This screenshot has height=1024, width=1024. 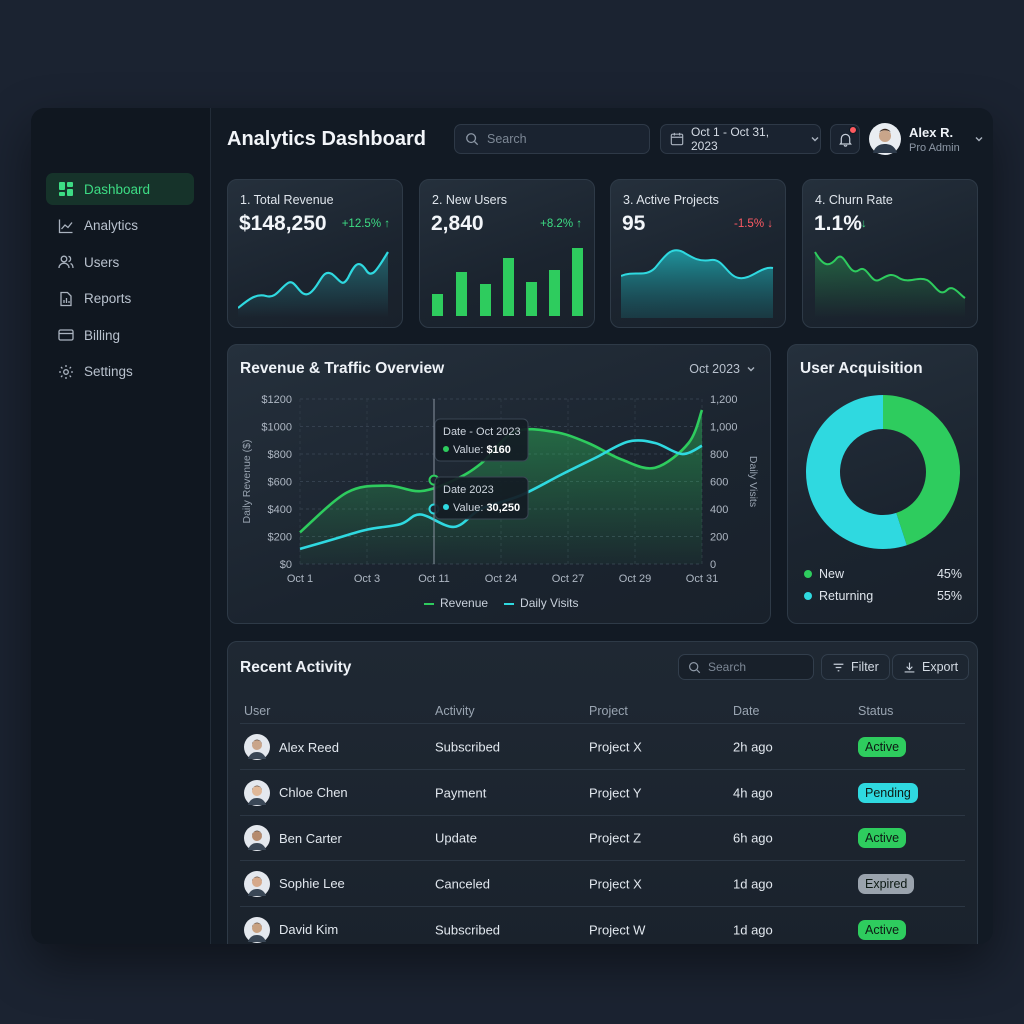 What do you see at coordinates (280, 510) in the screenshot?
I see `y-tick-label: $400` at bounding box center [280, 510].